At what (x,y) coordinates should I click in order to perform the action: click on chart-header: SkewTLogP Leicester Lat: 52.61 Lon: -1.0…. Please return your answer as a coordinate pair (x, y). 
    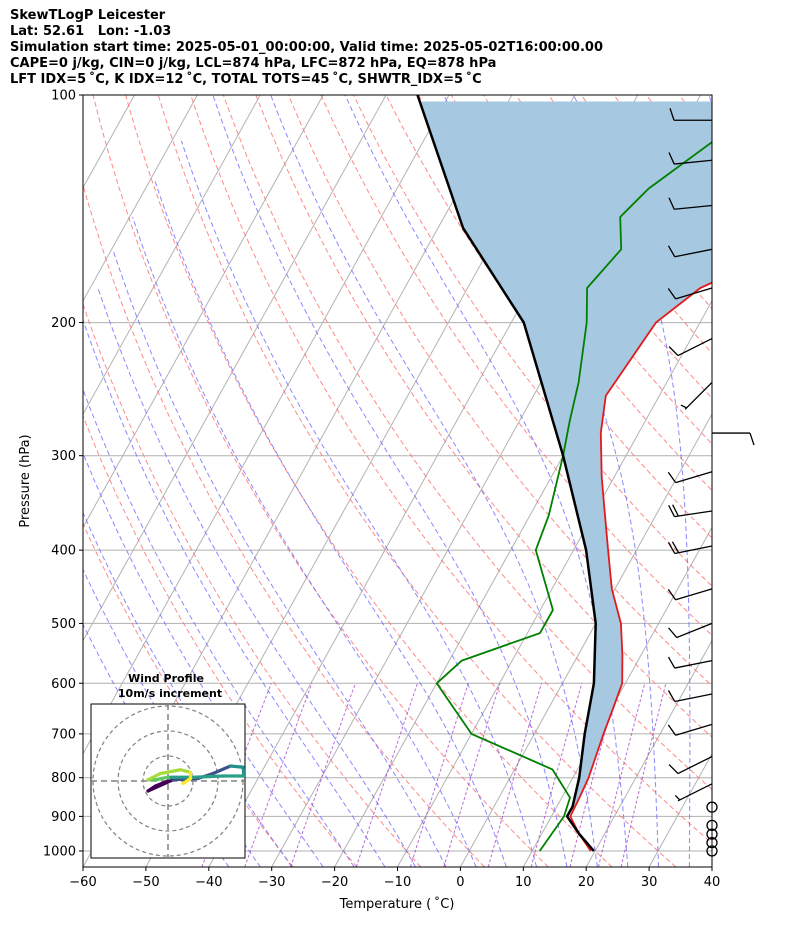
    Looking at the image, I should click on (306, 48).